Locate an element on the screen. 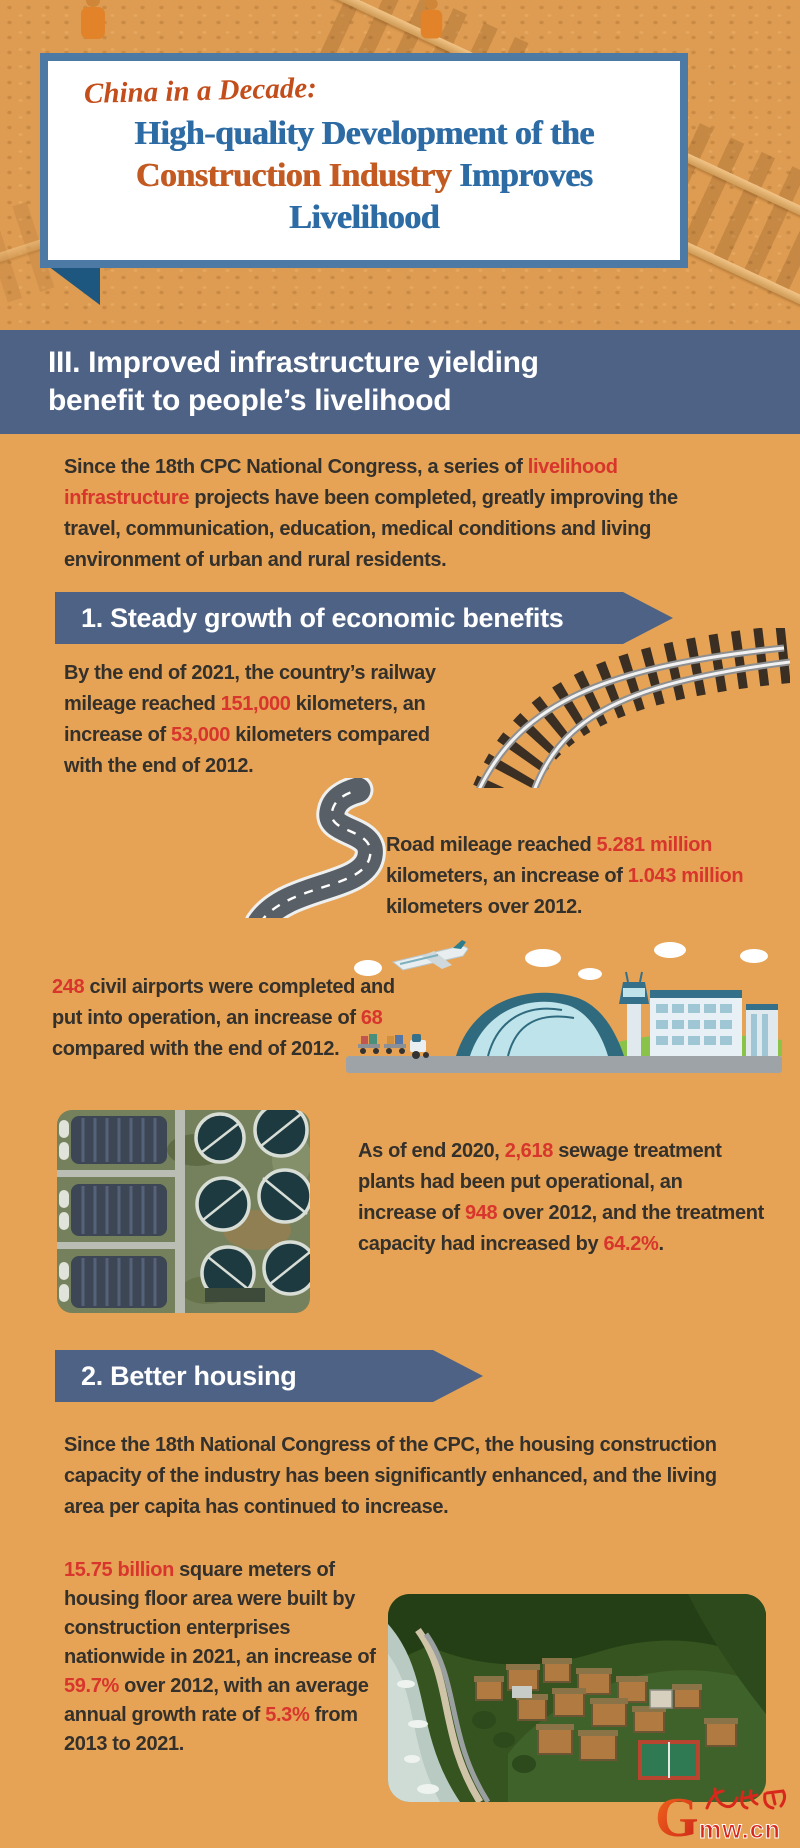 This screenshot has width=800, height=1848. logo-g: G is located at coordinates (677, 1815).